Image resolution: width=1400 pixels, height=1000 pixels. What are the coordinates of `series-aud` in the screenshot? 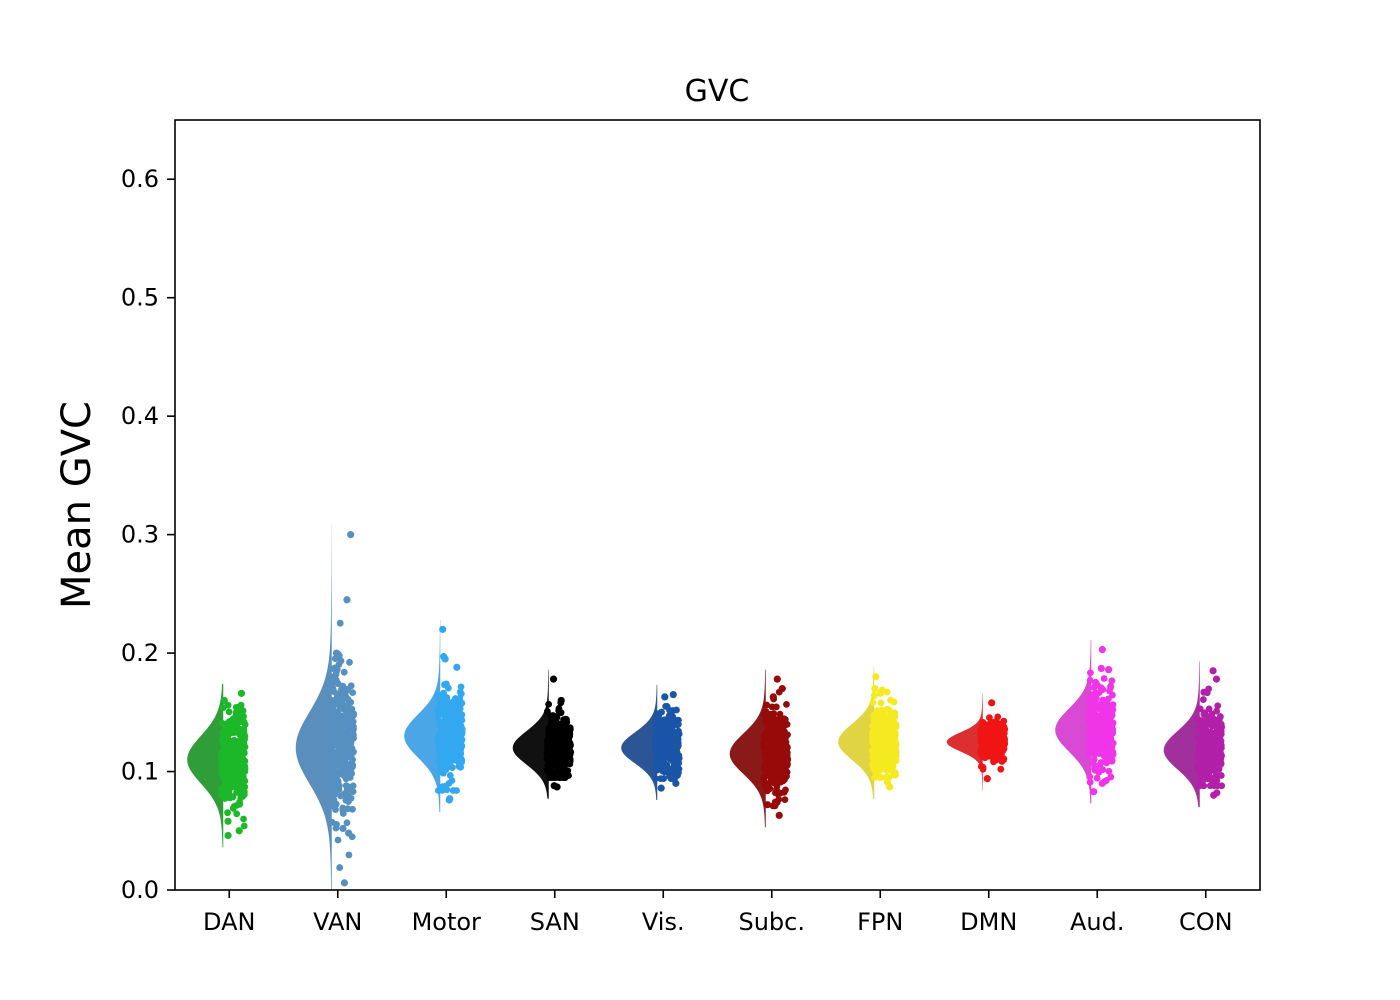 It's located at (1086, 722).